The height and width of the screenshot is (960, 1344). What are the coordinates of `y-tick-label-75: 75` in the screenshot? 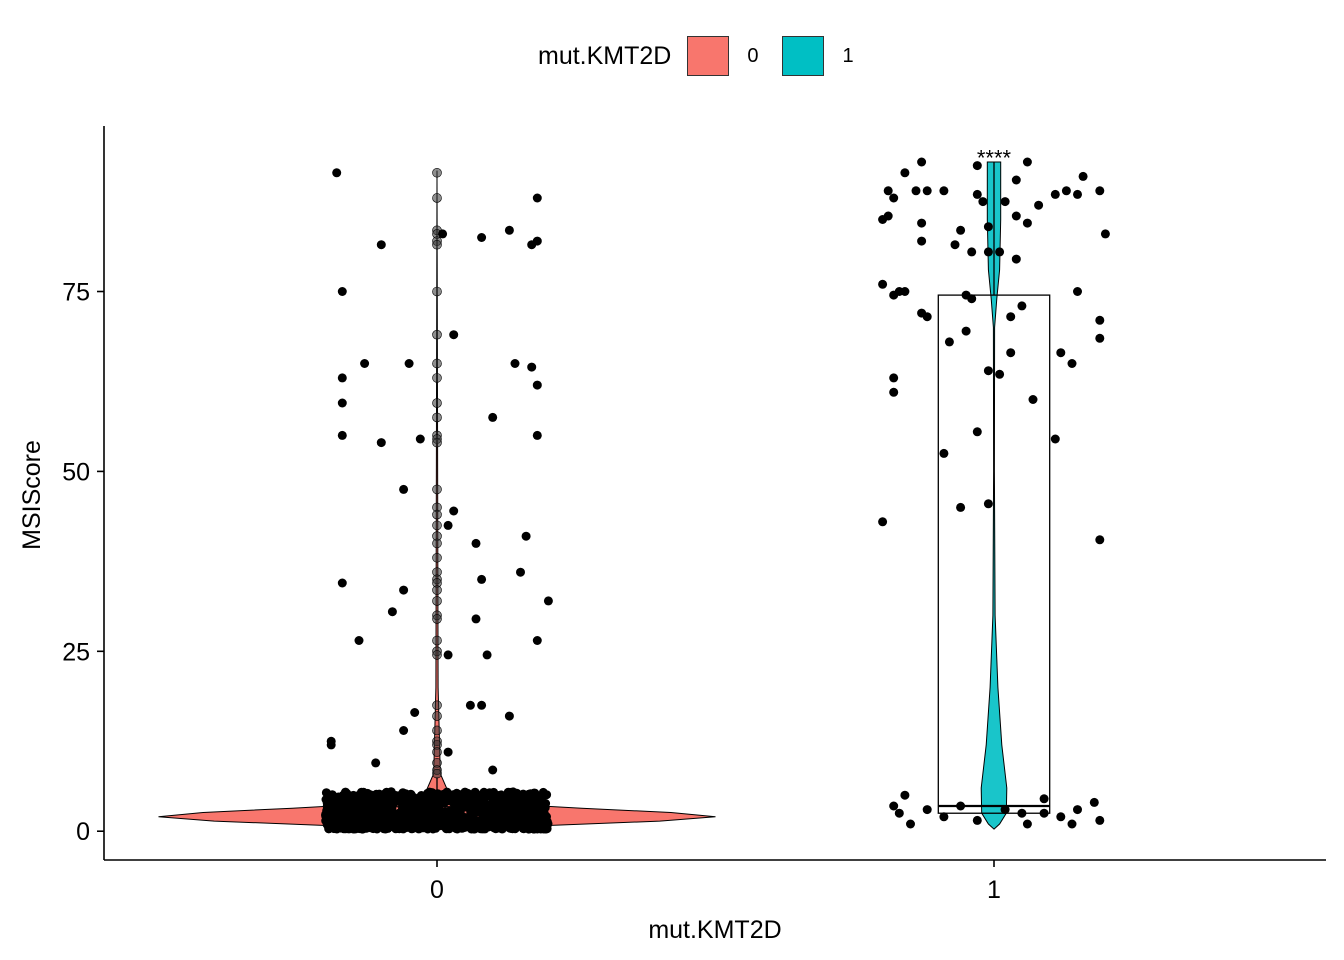 It's located at (76, 293).